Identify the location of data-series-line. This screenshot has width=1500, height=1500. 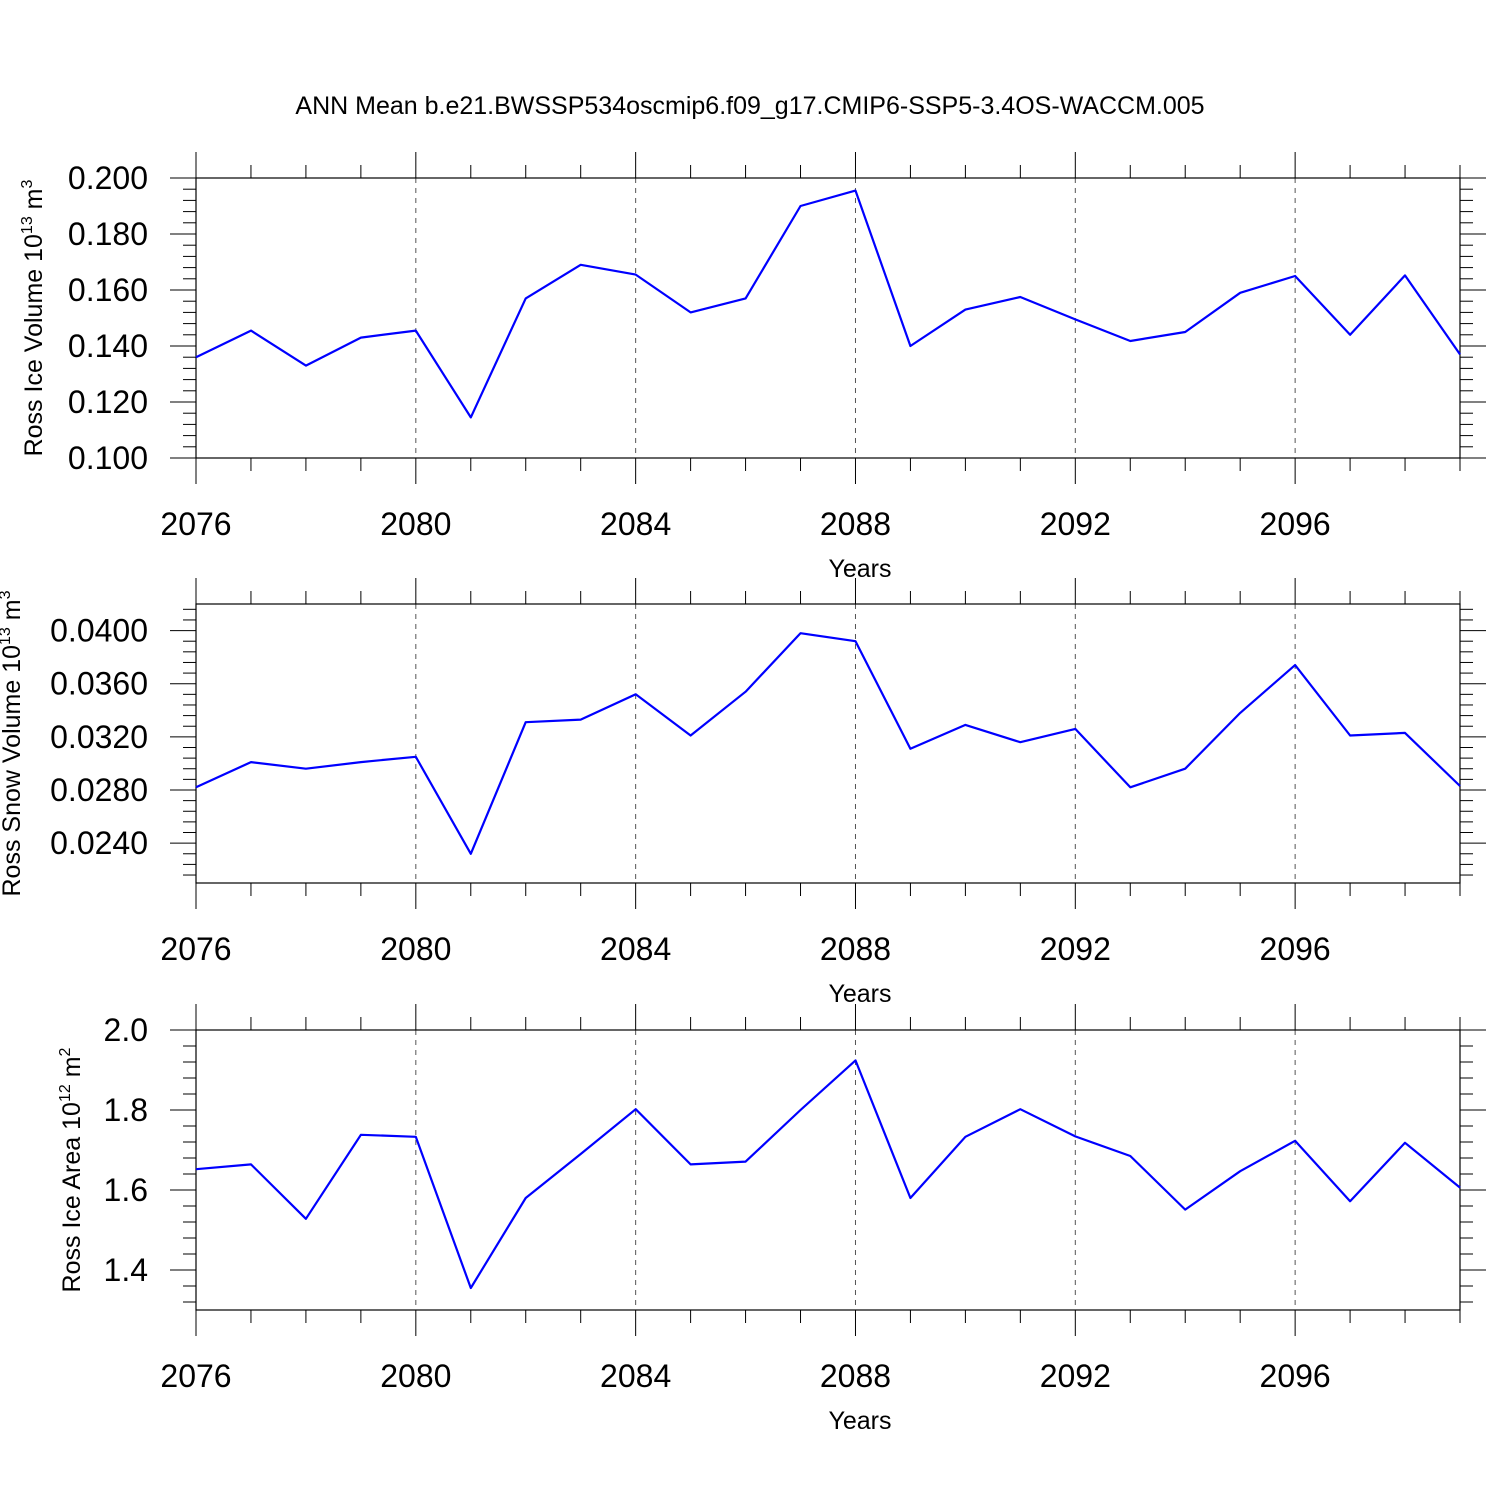
(828, 743).